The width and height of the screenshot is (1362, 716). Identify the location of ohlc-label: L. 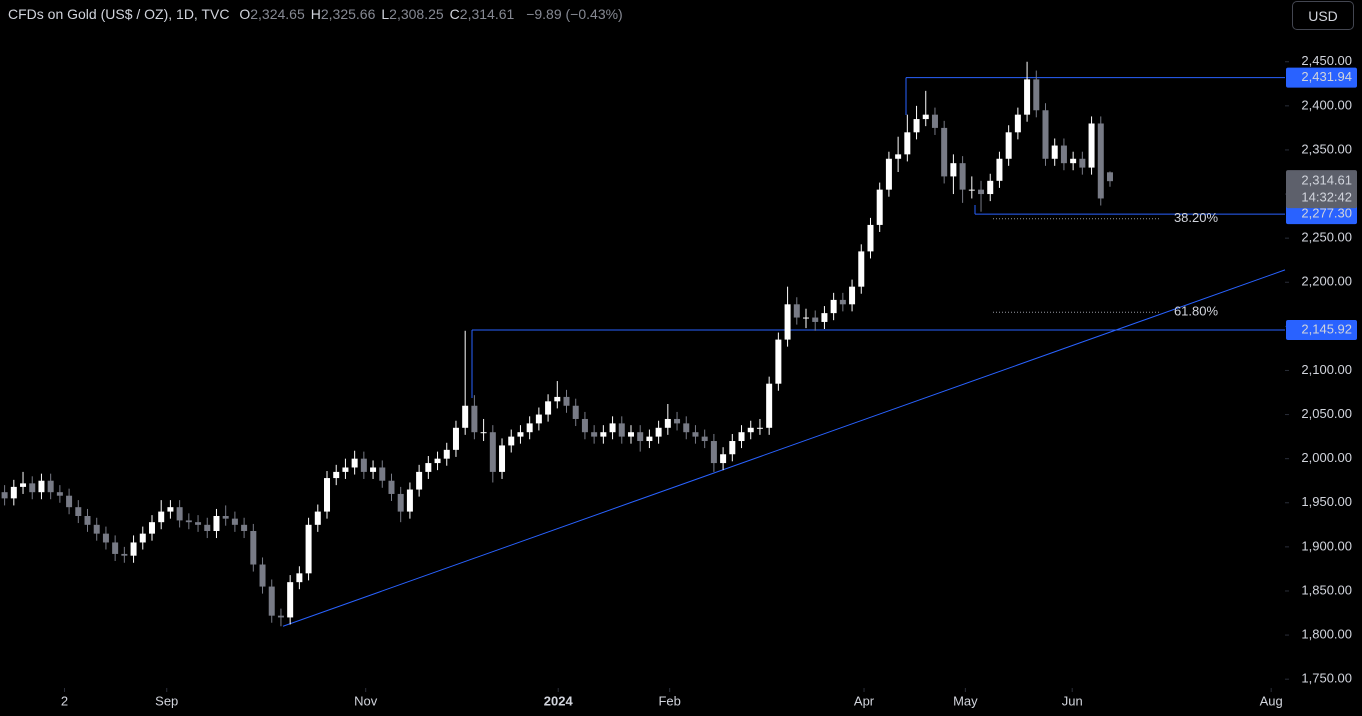
(385, 14).